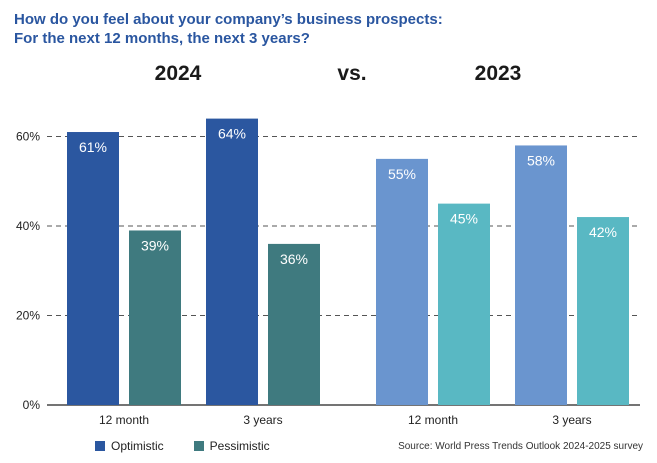 The image size is (657, 463). Describe the element at coordinates (603, 232) in the screenshot. I see `data-label: 42%` at that location.